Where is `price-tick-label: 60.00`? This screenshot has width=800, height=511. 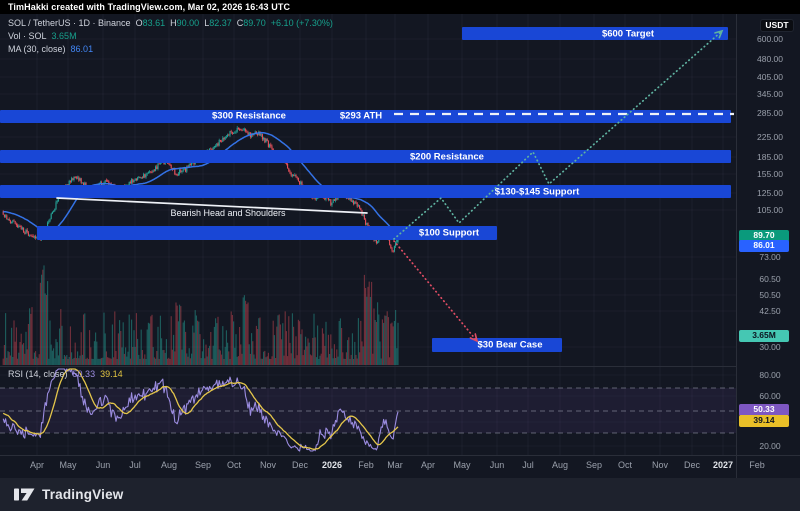 price-tick-label: 60.00 is located at coordinates (770, 396).